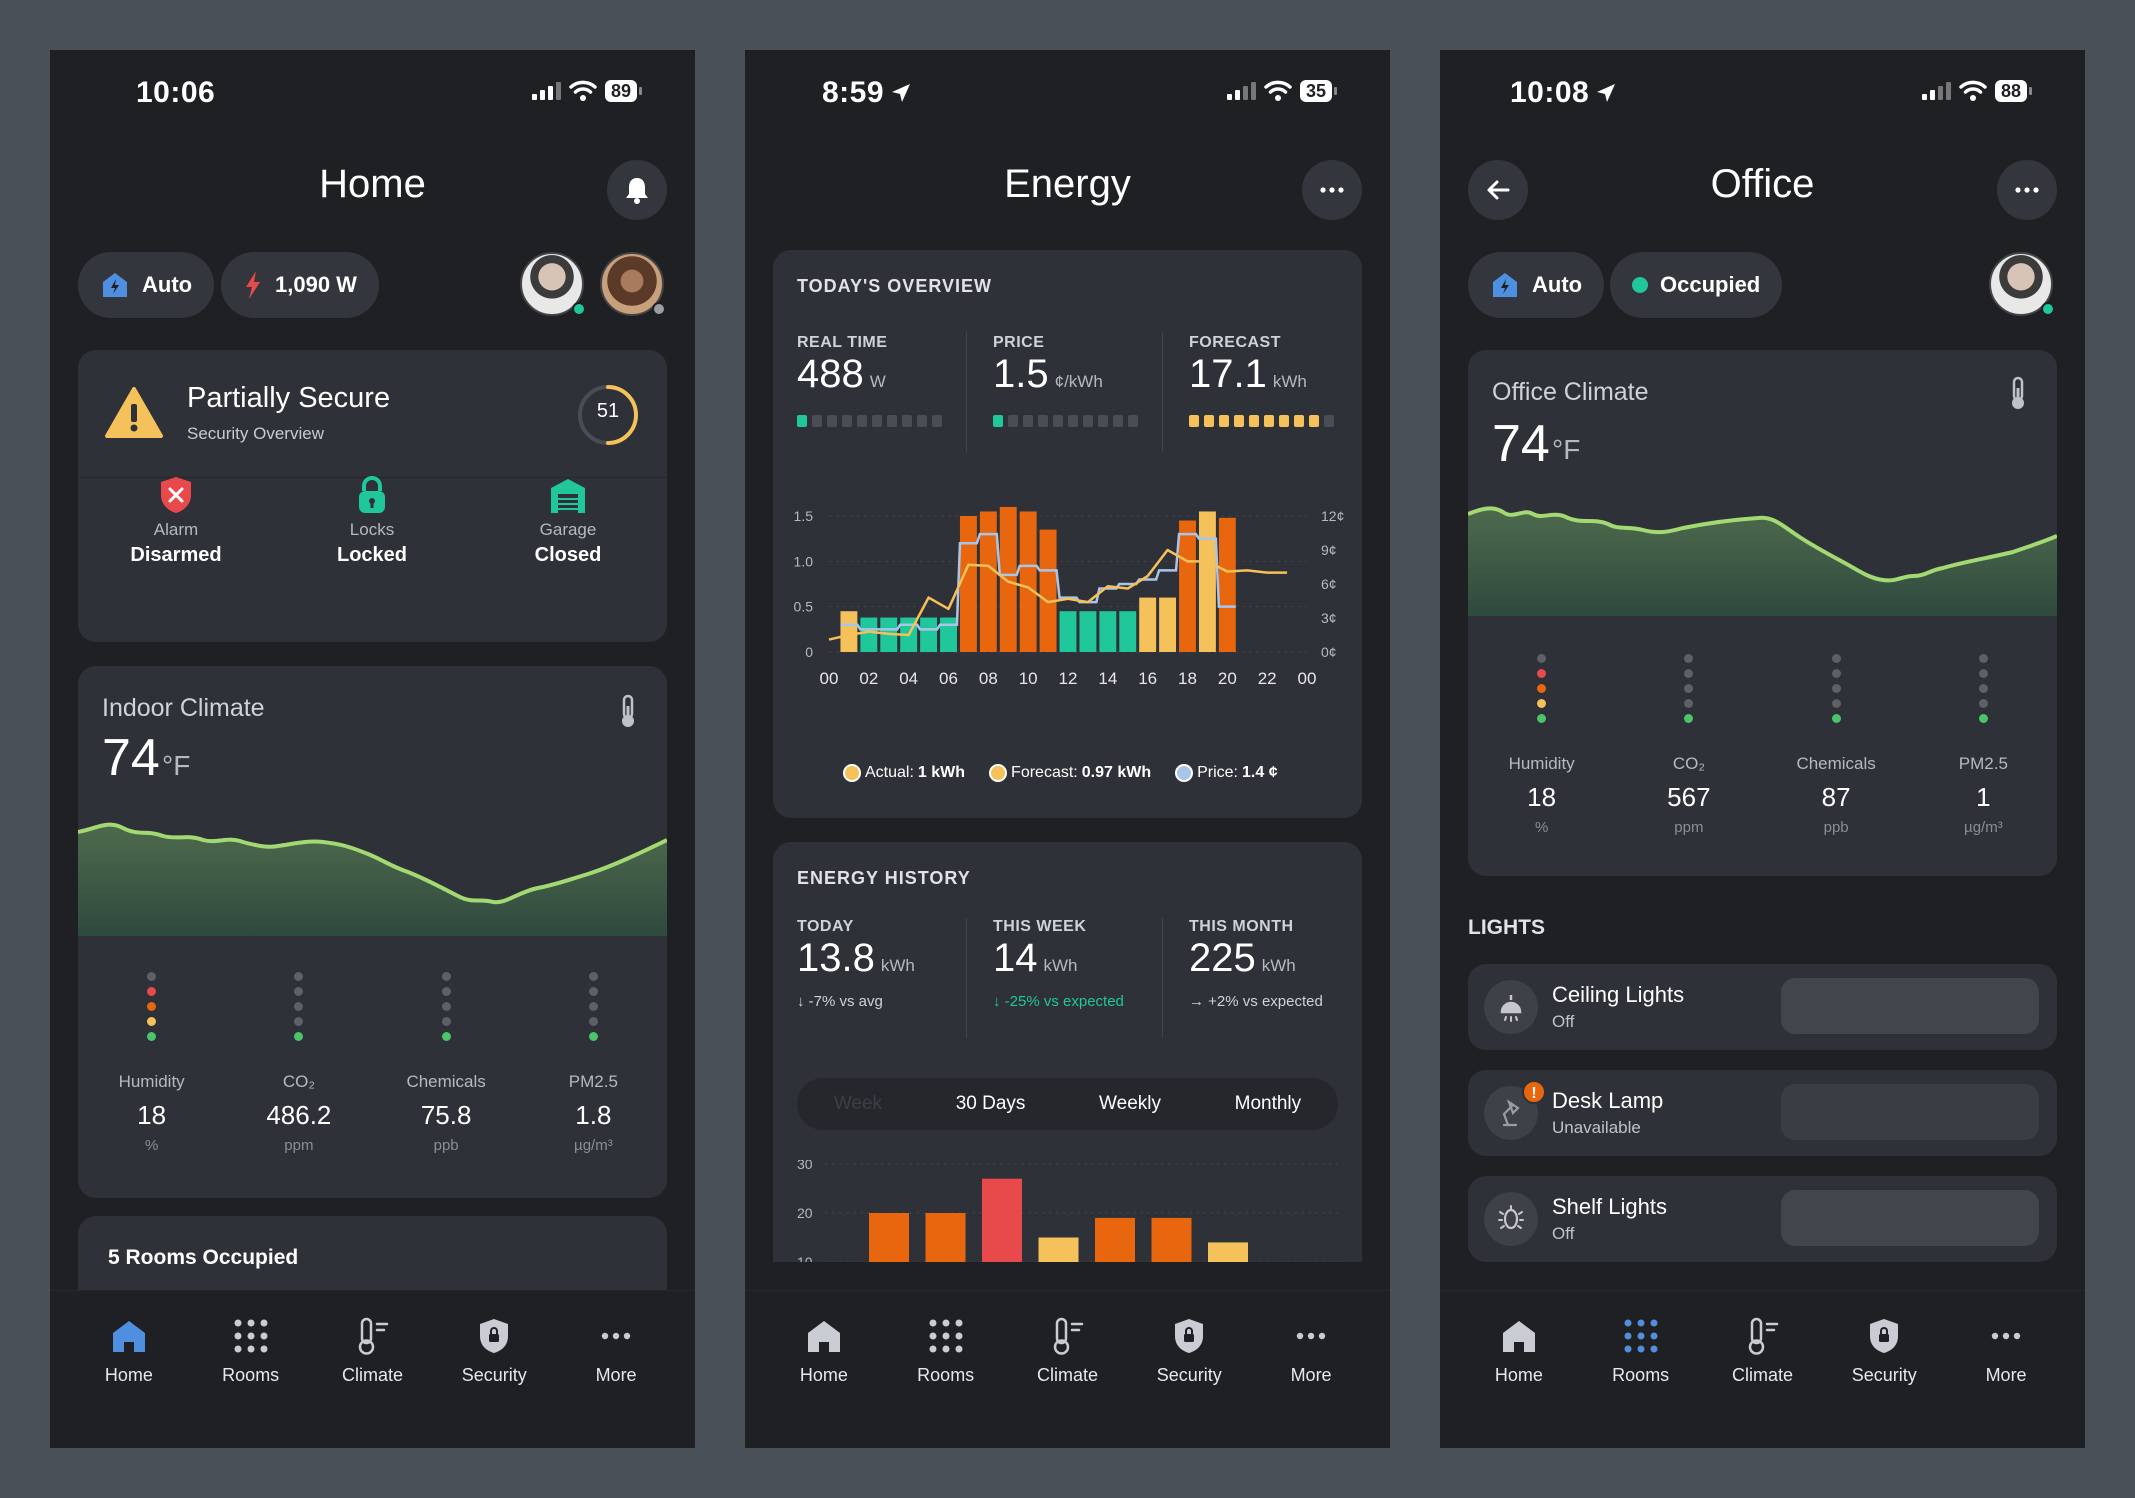  I want to click on legend-actual: Actual: 1 kWh, so click(904, 773).